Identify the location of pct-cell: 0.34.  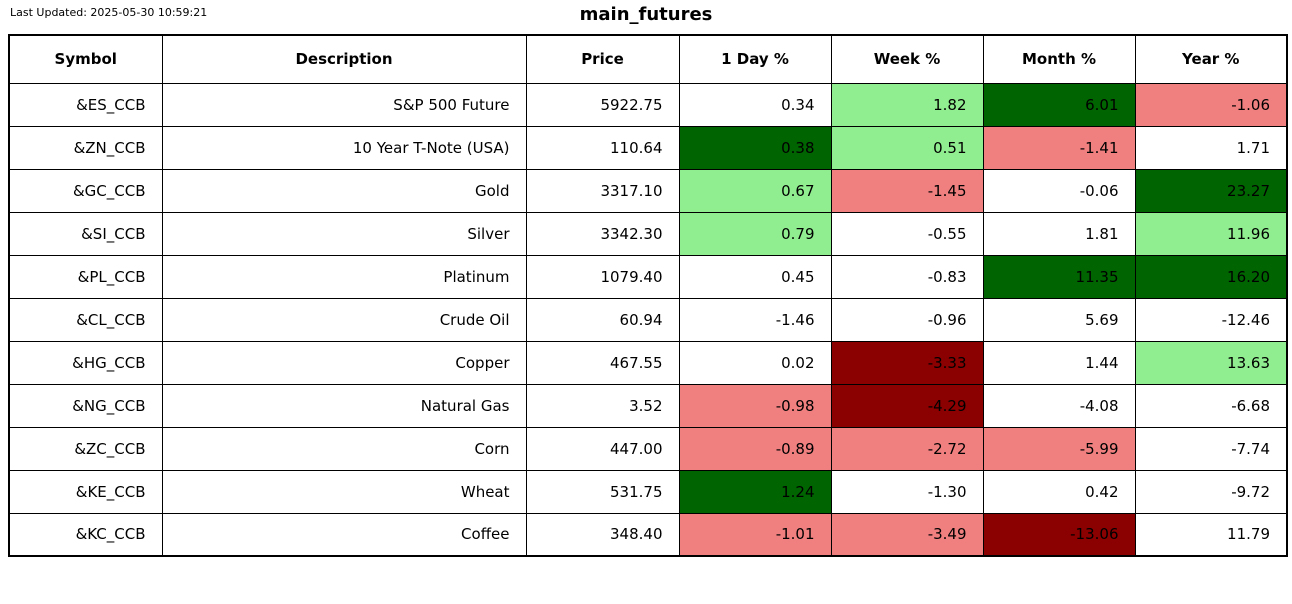
(755, 104).